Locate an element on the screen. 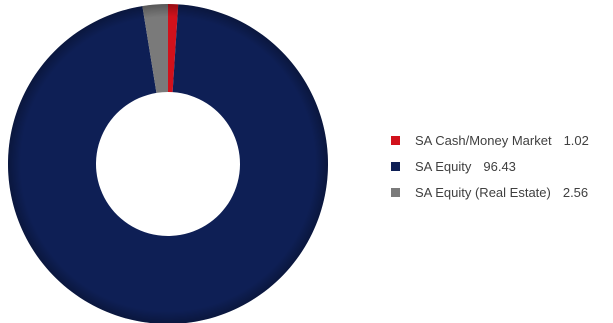 The width and height of the screenshot is (613, 323). legend-item-real-estate: SA Equity (Real Estate) 2.56 is located at coordinates (502, 192).